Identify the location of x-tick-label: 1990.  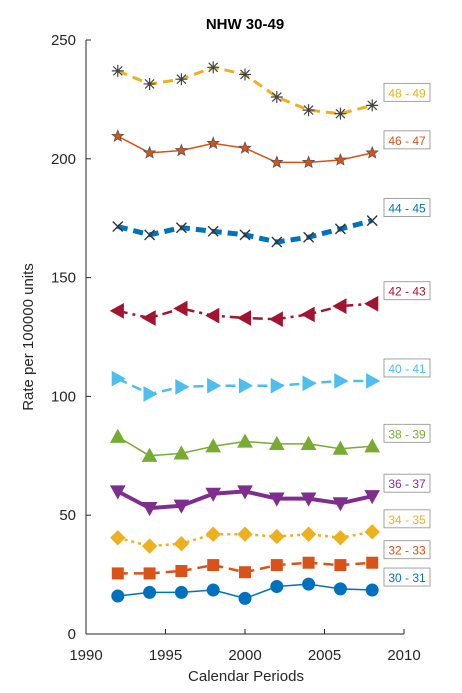
(85, 655).